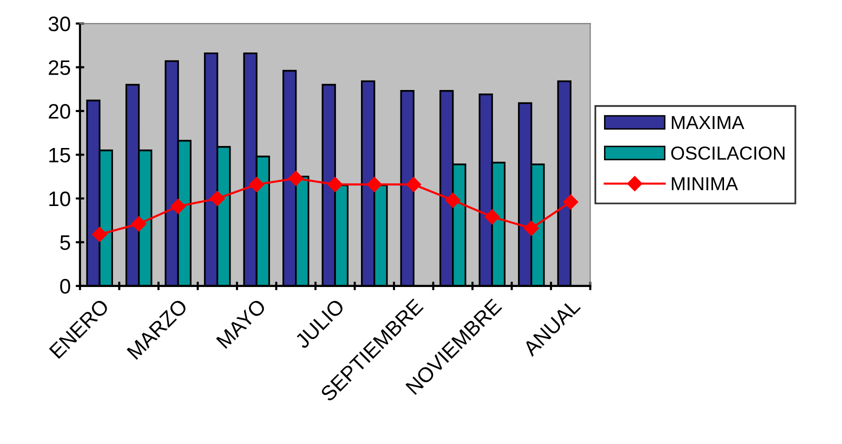 Image resolution: width=842 pixels, height=444 pixels. I want to click on y-tick-label: 15, so click(59, 155).